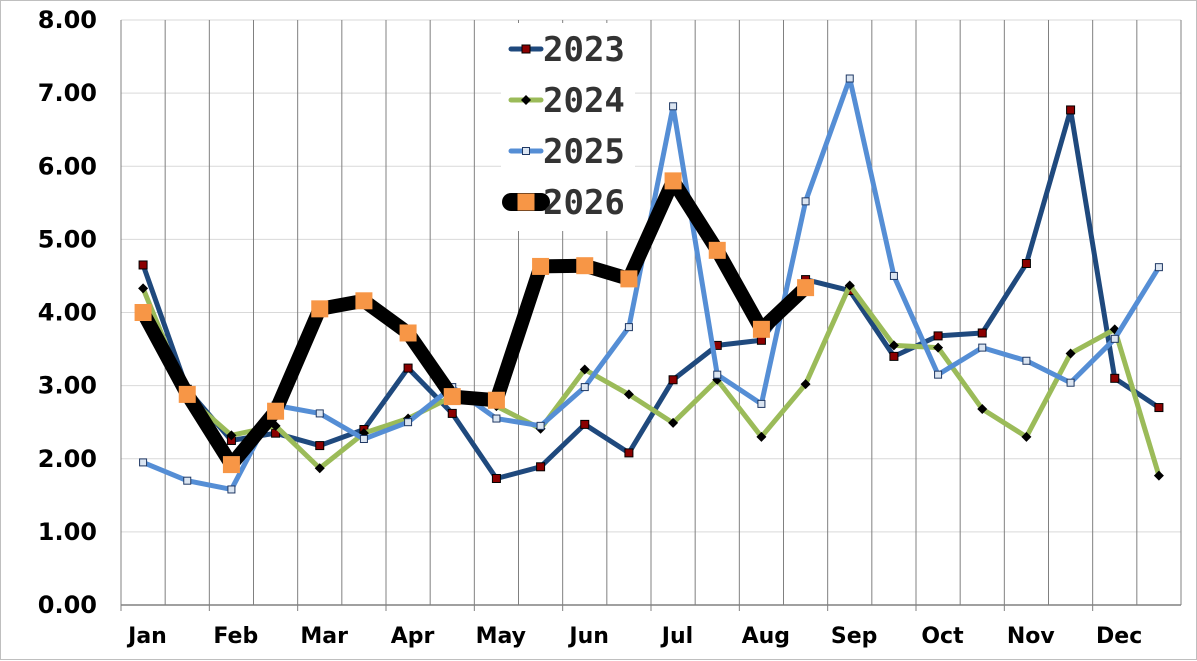 This screenshot has height=661, width=1197. I want to click on legend-item-2026: 2026, so click(563, 203).